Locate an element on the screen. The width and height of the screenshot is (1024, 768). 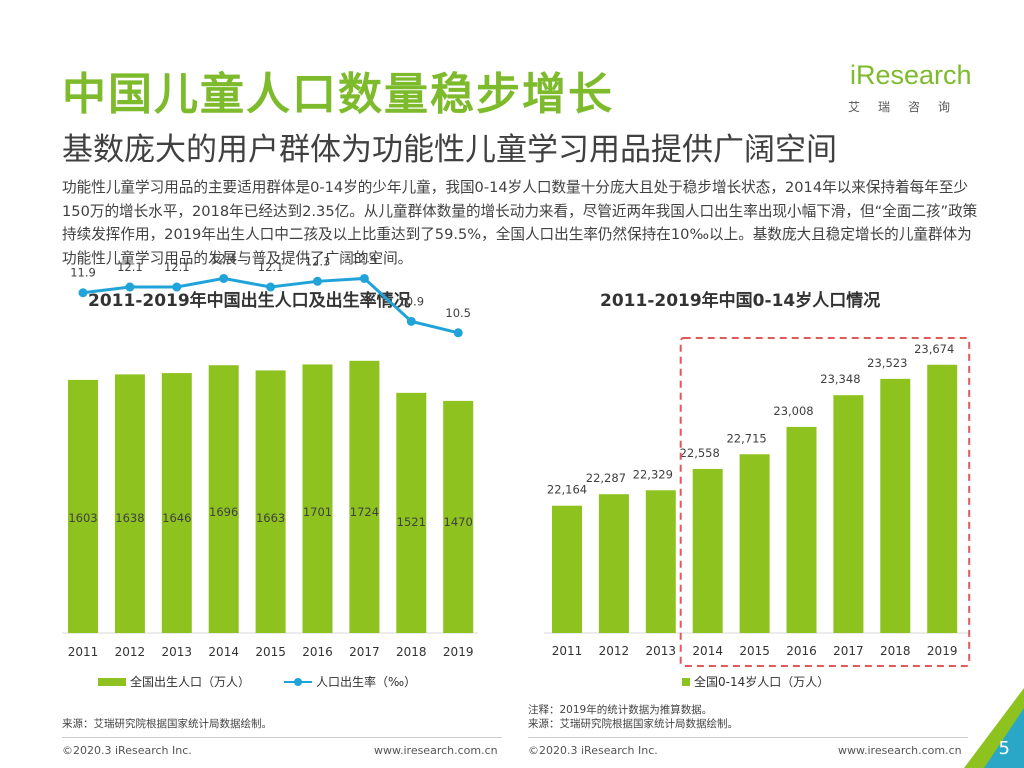
chart2-bar-label: 23,674 is located at coordinates (934, 349).